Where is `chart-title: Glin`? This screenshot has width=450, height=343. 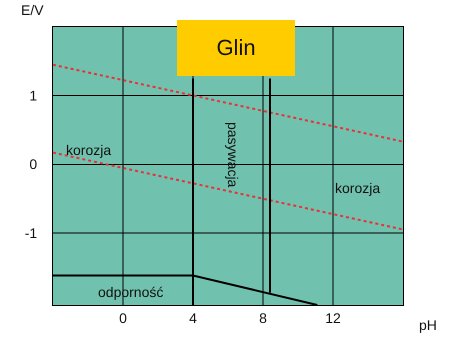
chart-title: Glin is located at coordinates (236, 48).